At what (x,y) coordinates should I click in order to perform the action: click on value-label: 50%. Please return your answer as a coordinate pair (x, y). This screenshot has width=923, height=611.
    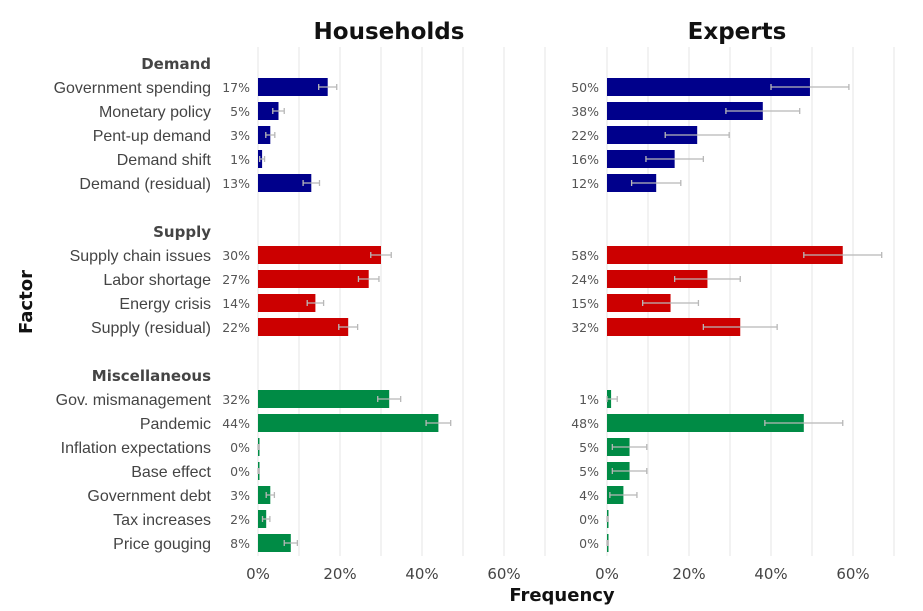
    Looking at the image, I should click on (585, 87).